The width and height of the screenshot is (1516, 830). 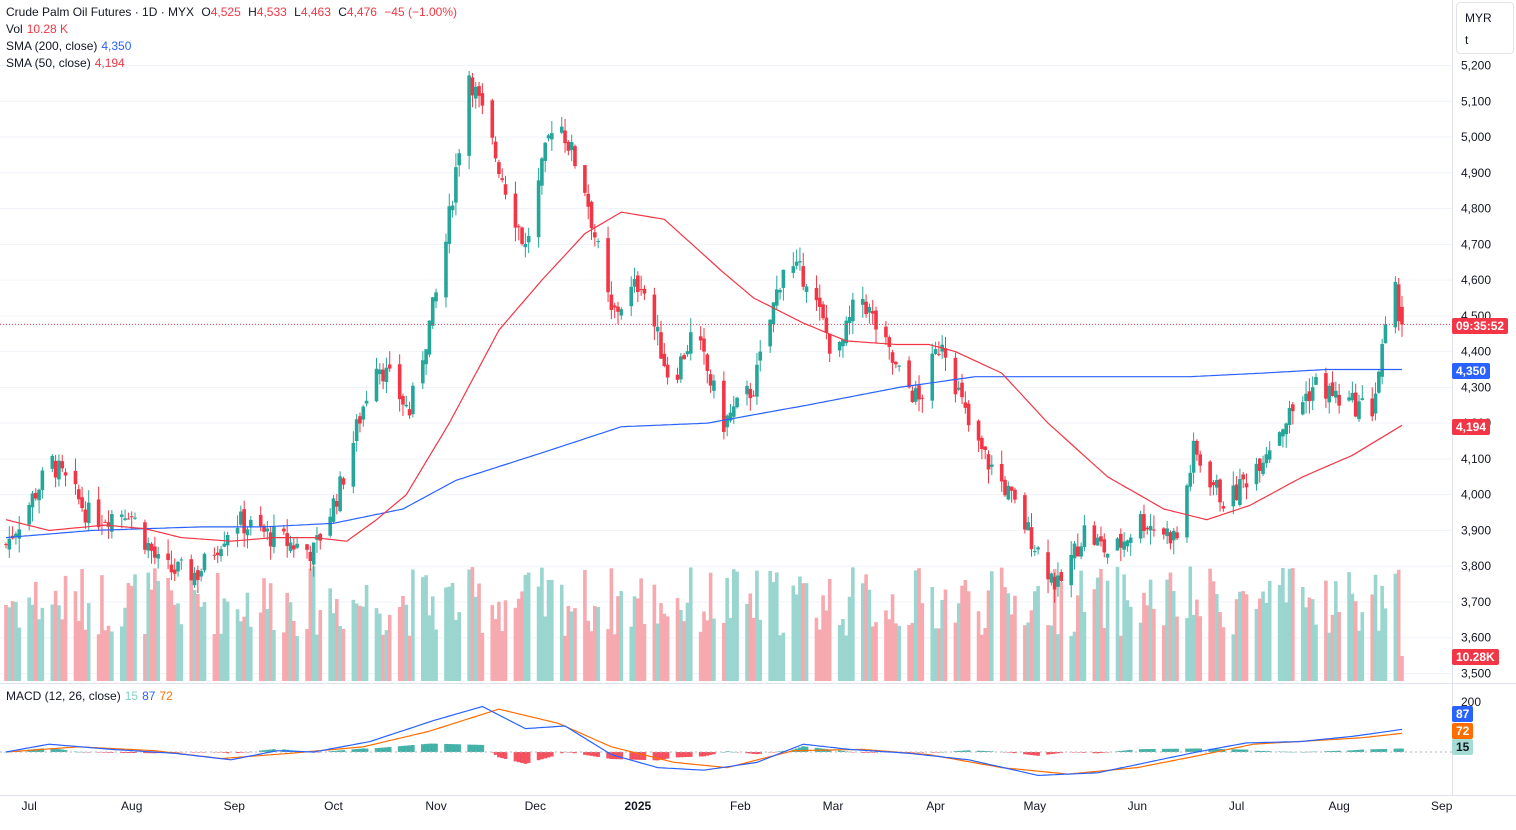 I want to click on macd-legend: MACD (12, 26, close) 15 87 72, so click(x=91, y=696).